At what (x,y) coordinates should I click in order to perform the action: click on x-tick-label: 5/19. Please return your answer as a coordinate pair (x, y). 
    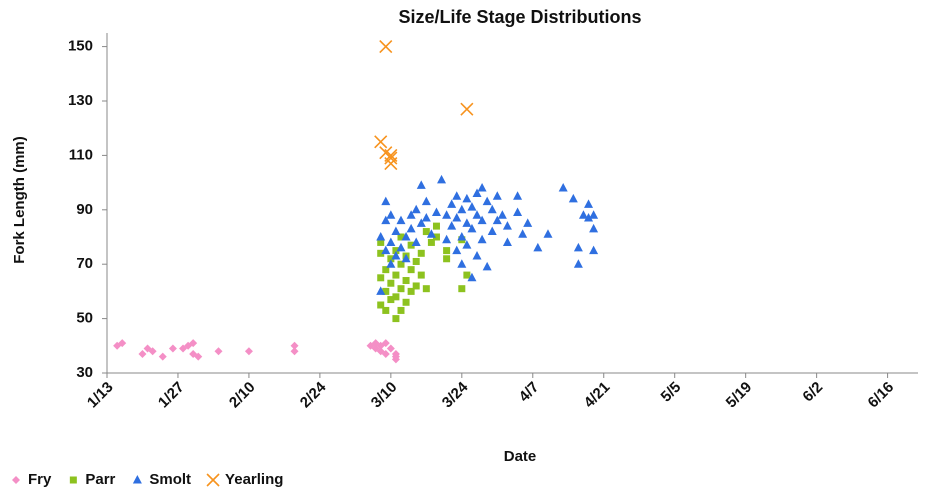
    Looking at the image, I should click on (739, 395).